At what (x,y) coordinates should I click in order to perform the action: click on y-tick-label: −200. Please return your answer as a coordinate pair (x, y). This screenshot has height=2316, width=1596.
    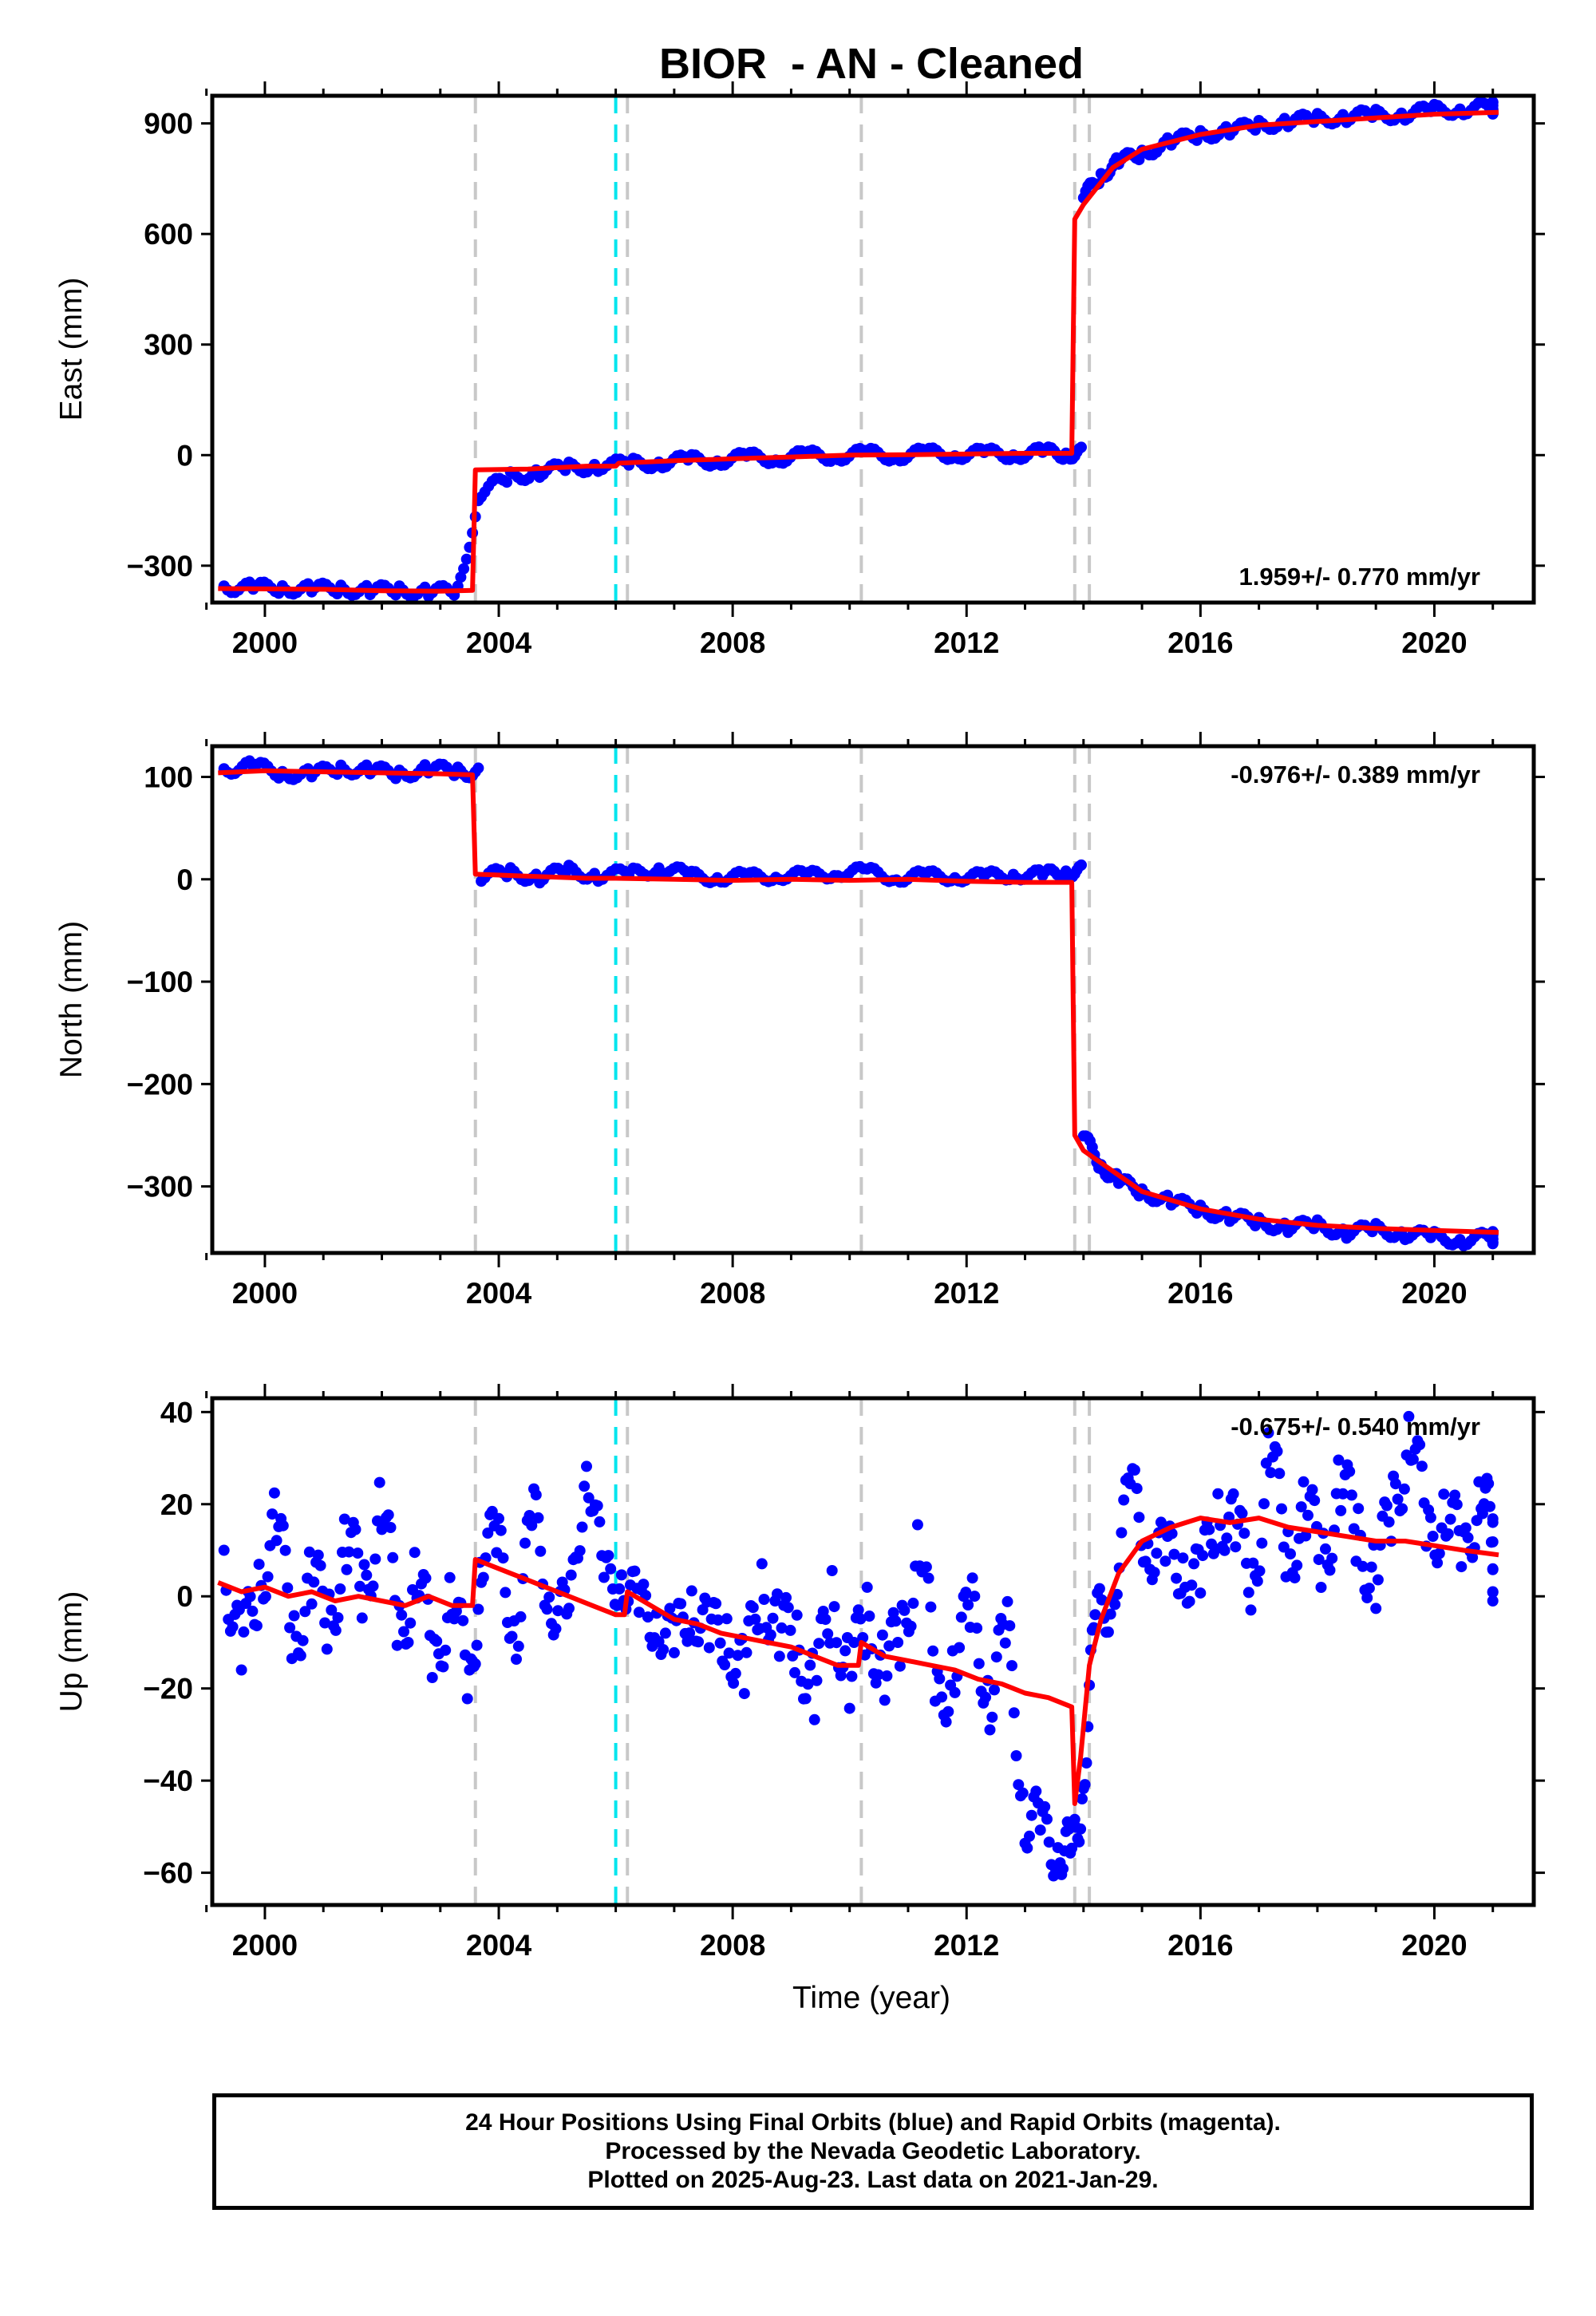
    Looking at the image, I should click on (160, 1084).